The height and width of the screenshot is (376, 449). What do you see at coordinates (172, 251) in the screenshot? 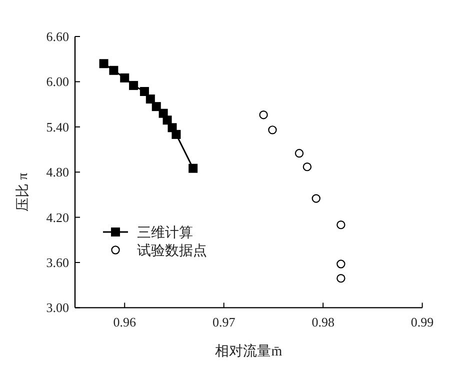
I see `legend-label: 试验数据点` at bounding box center [172, 251].